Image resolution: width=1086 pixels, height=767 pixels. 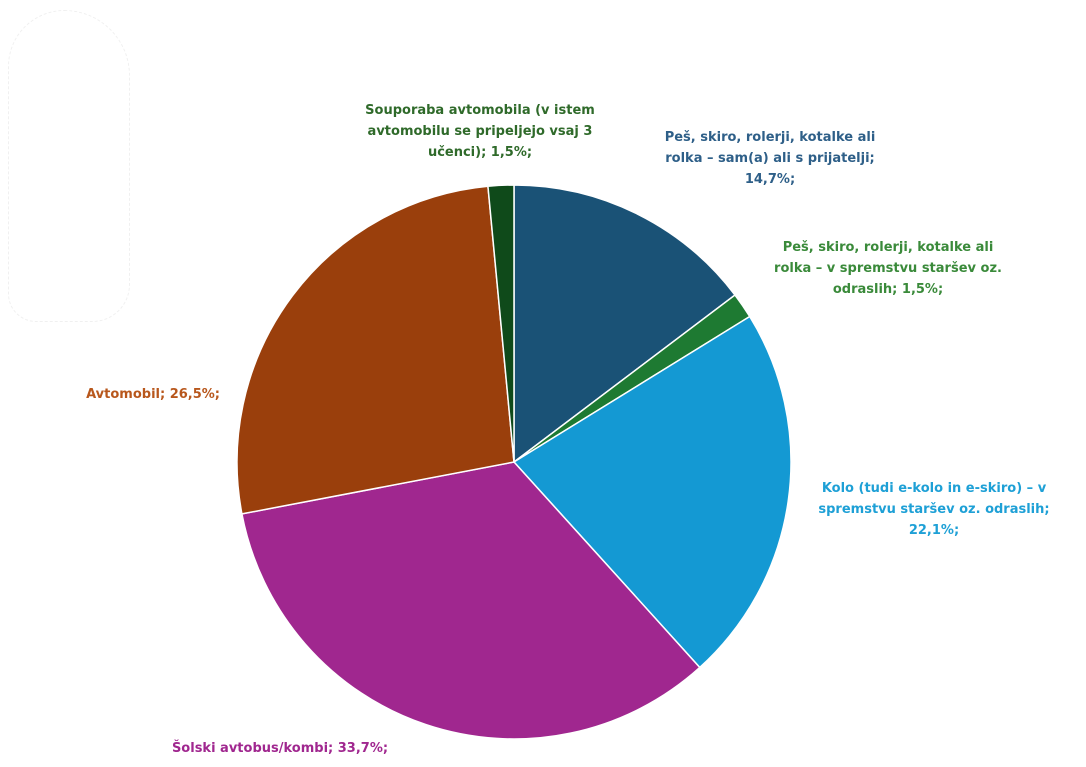 I want to click on label-bus: Šolski avtobus/kombi; 33,7%;, so click(x=280, y=748).